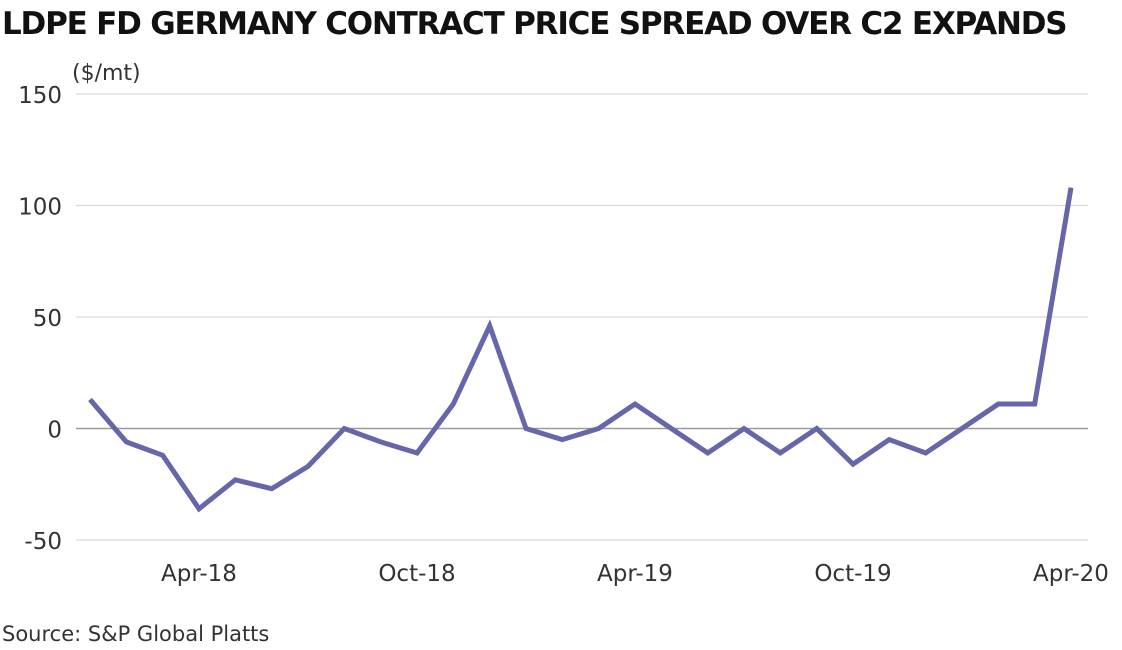 This screenshot has width=1122, height=650. Describe the element at coordinates (43, 542) in the screenshot. I see `y-tick-label: -50` at that location.